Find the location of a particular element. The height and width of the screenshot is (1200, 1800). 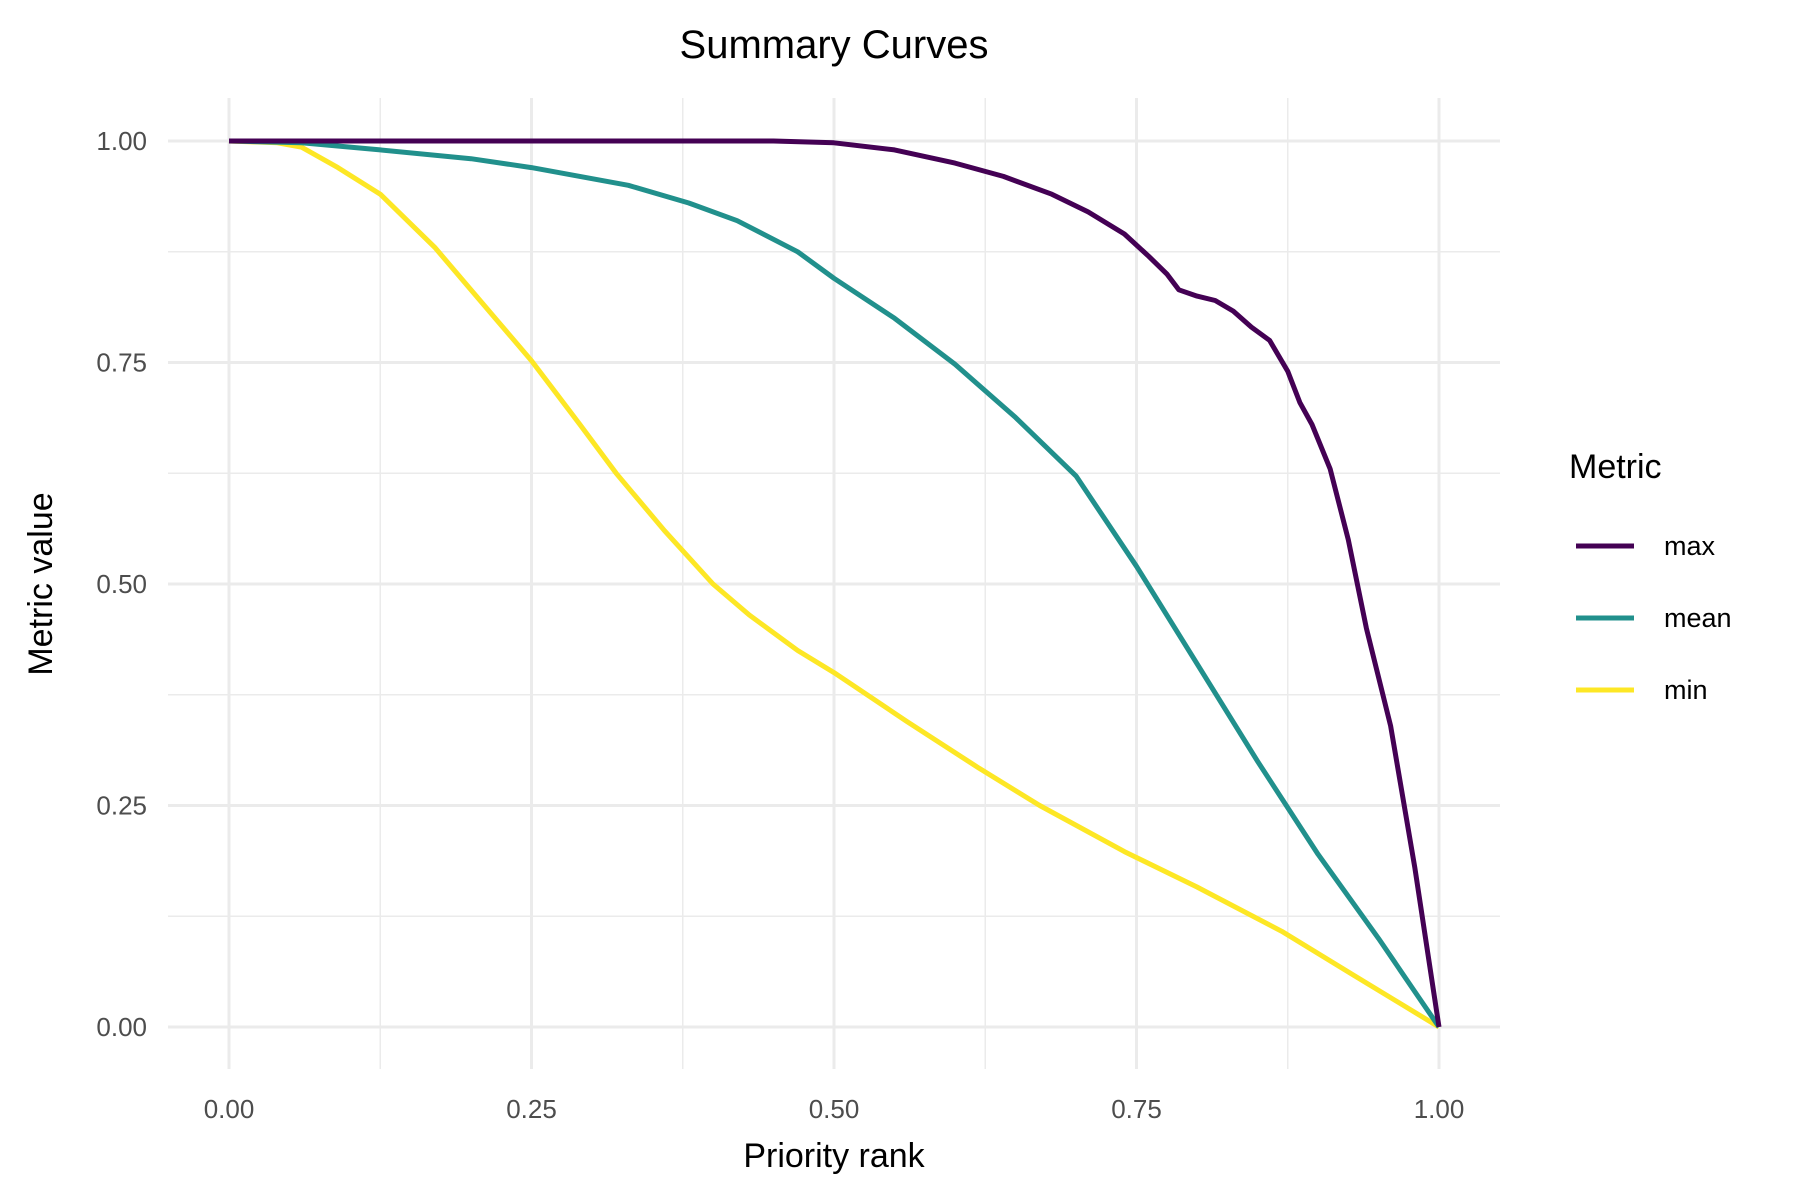

legend-label-mean: mean is located at coordinates (1698, 618).